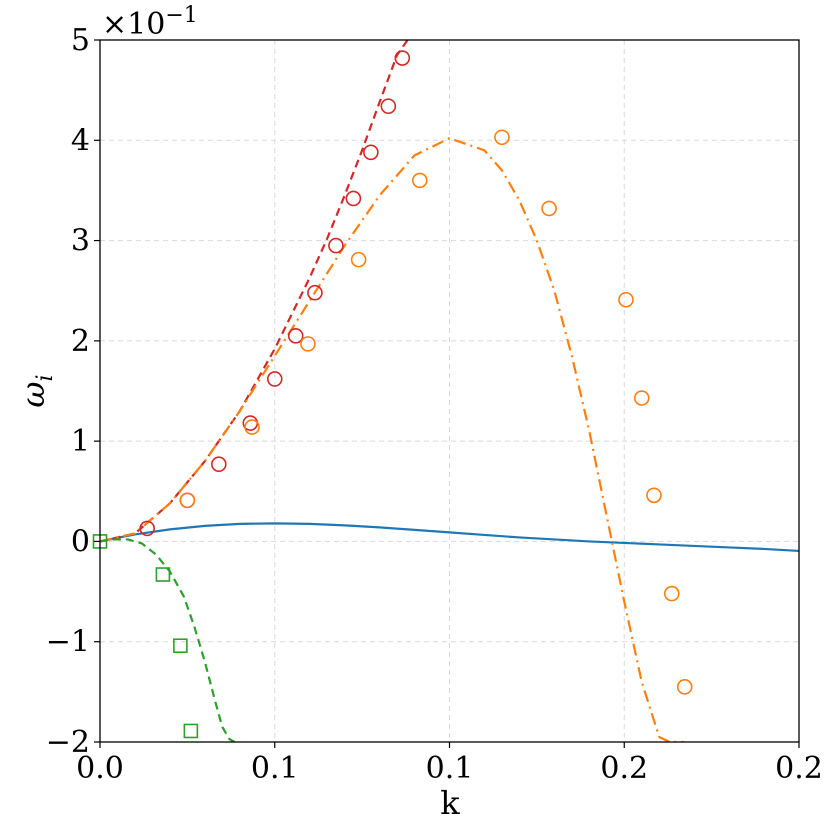  I want to click on y-axis-label-symbol: ω, so click(33, 394).